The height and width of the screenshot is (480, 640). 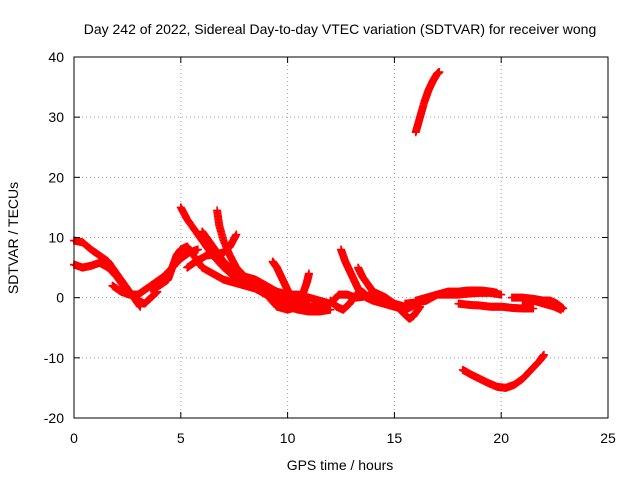 What do you see at coordinates (74, 438) in the screenshot?
I see `x-tick-label: 0` at bounding box center [74, 438].